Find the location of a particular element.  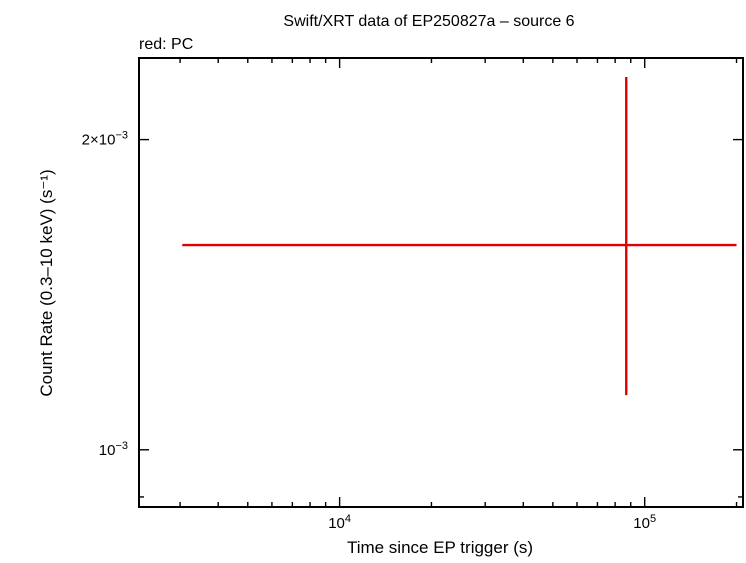

x-tick-label: 10⁴ is located at coordinates (339, 522).